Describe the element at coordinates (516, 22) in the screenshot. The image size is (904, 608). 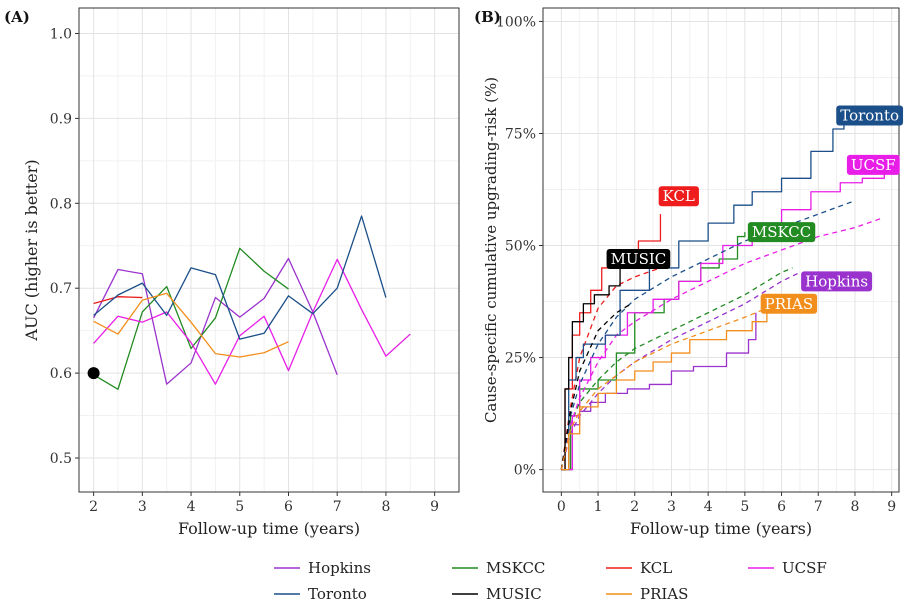
I see `y-tick-label: 100%` at that location.